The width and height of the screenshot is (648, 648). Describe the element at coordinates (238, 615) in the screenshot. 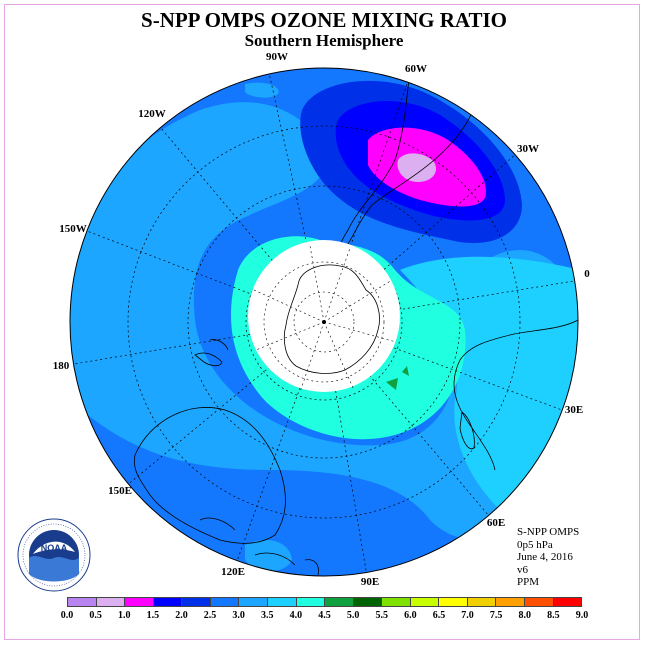

I see `colorbar-tick-label: 3.0` at that location.